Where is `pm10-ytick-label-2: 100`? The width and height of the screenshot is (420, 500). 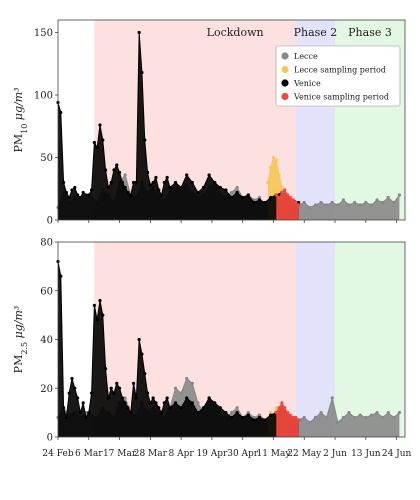
pm10-ytick-label-2: 100 is located at coordinates (43, 96).